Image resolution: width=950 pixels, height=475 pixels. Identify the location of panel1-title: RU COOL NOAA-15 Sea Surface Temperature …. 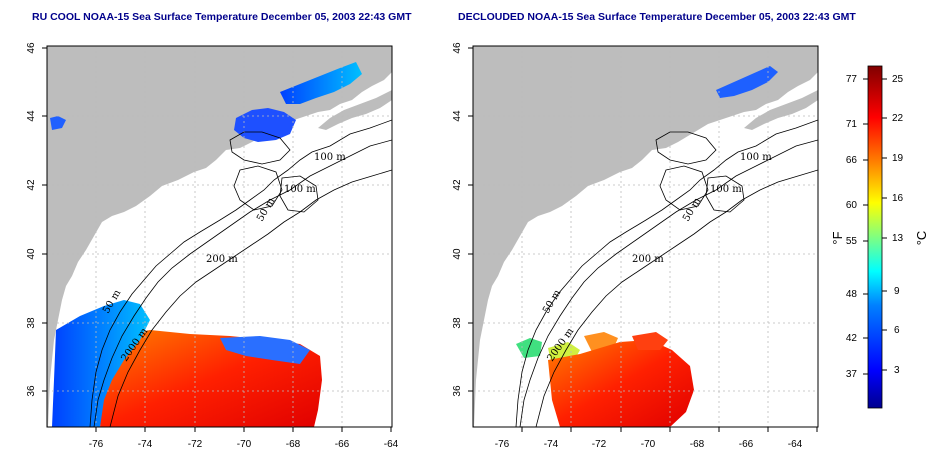
(222, 17).